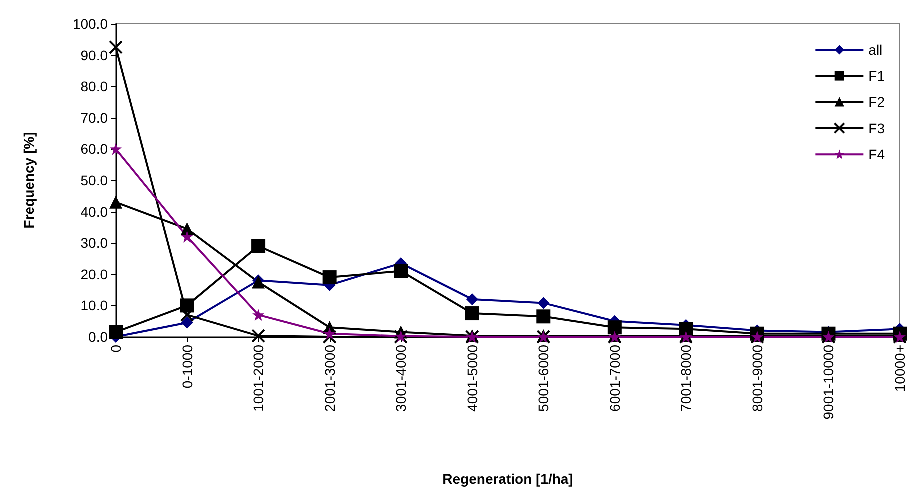  Describe the element at coordinates (90, 24) in the screenshot. I see `y-tick-label: 100.0` at that location.